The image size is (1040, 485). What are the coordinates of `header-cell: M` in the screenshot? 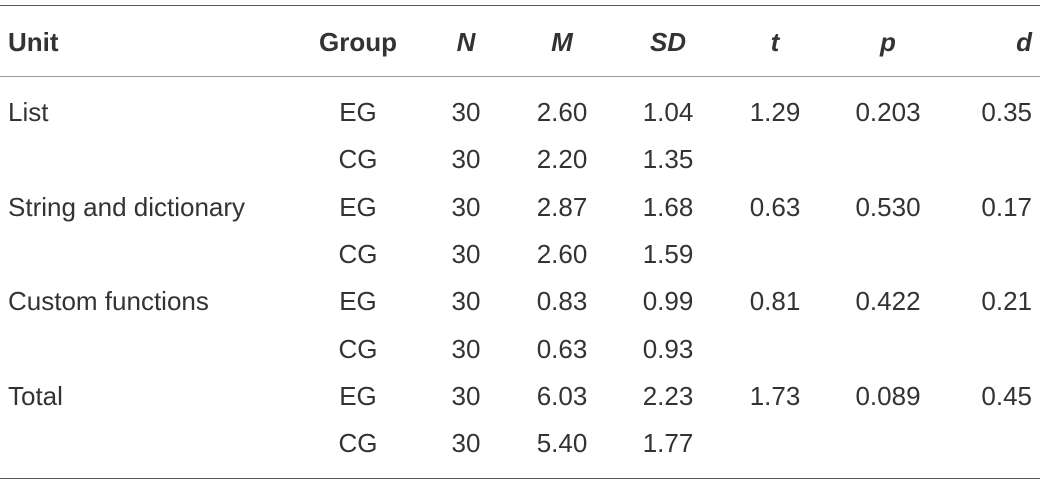 It's located at (562, 42).